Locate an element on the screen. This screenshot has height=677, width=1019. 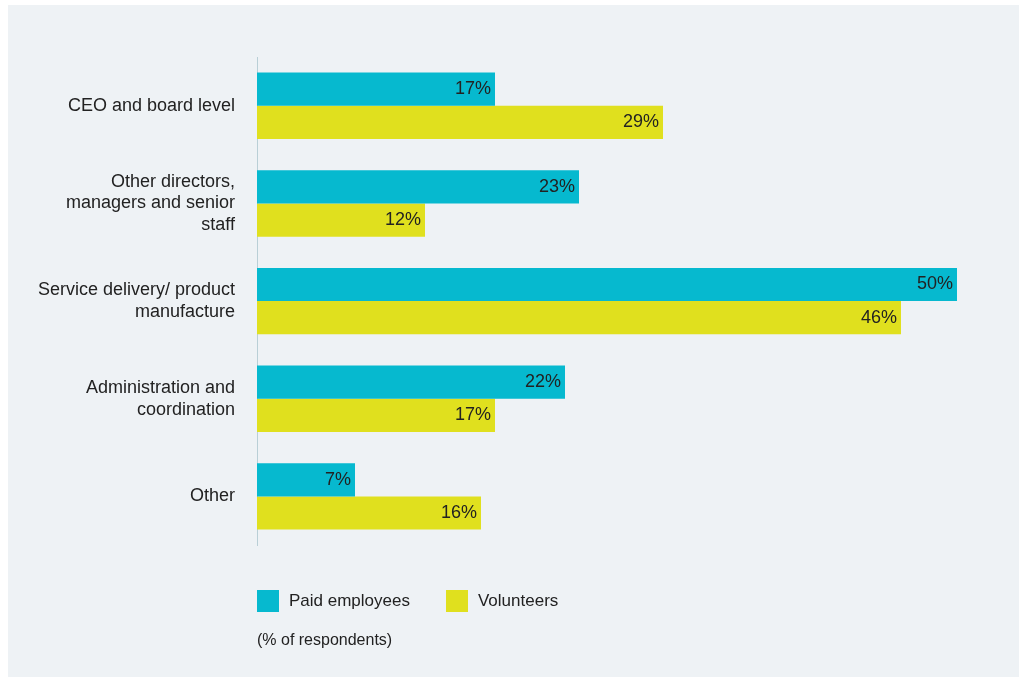
data-label: 16% is located at coordinates (458, 511).